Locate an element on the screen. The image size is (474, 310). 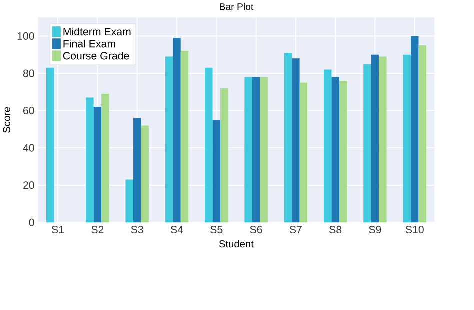
y-tick-label: 20 is located at coordinates (29, 185).